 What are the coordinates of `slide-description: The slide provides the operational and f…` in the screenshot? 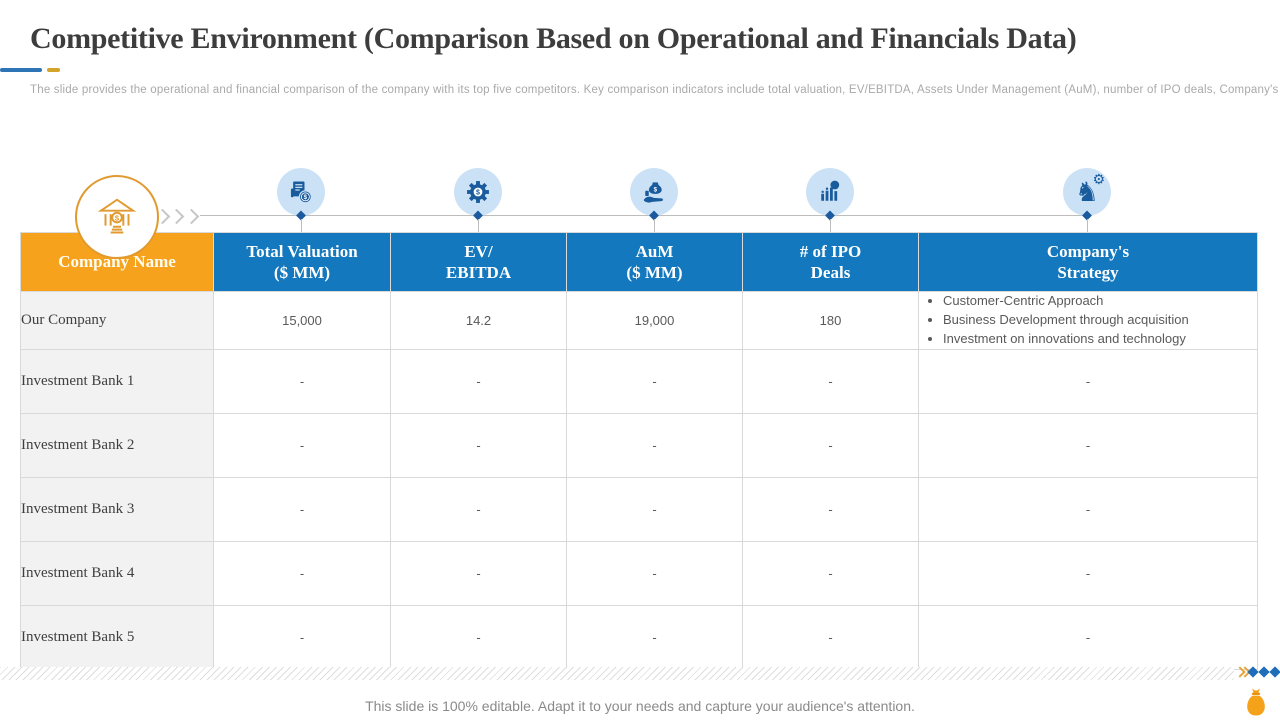 It's located at (655, 90).